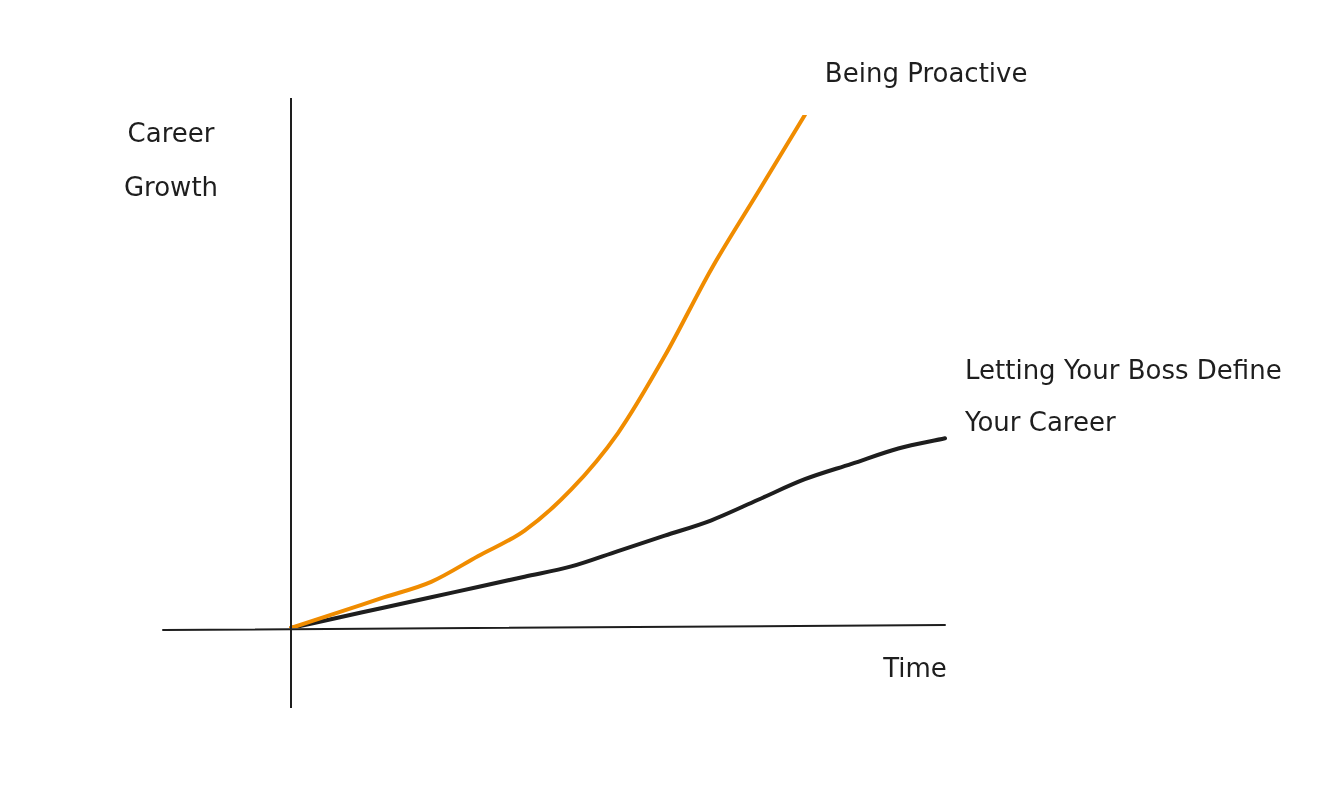  I want to click on series-label: Letting Your Boss Define Your Career, so click(1123, 395).